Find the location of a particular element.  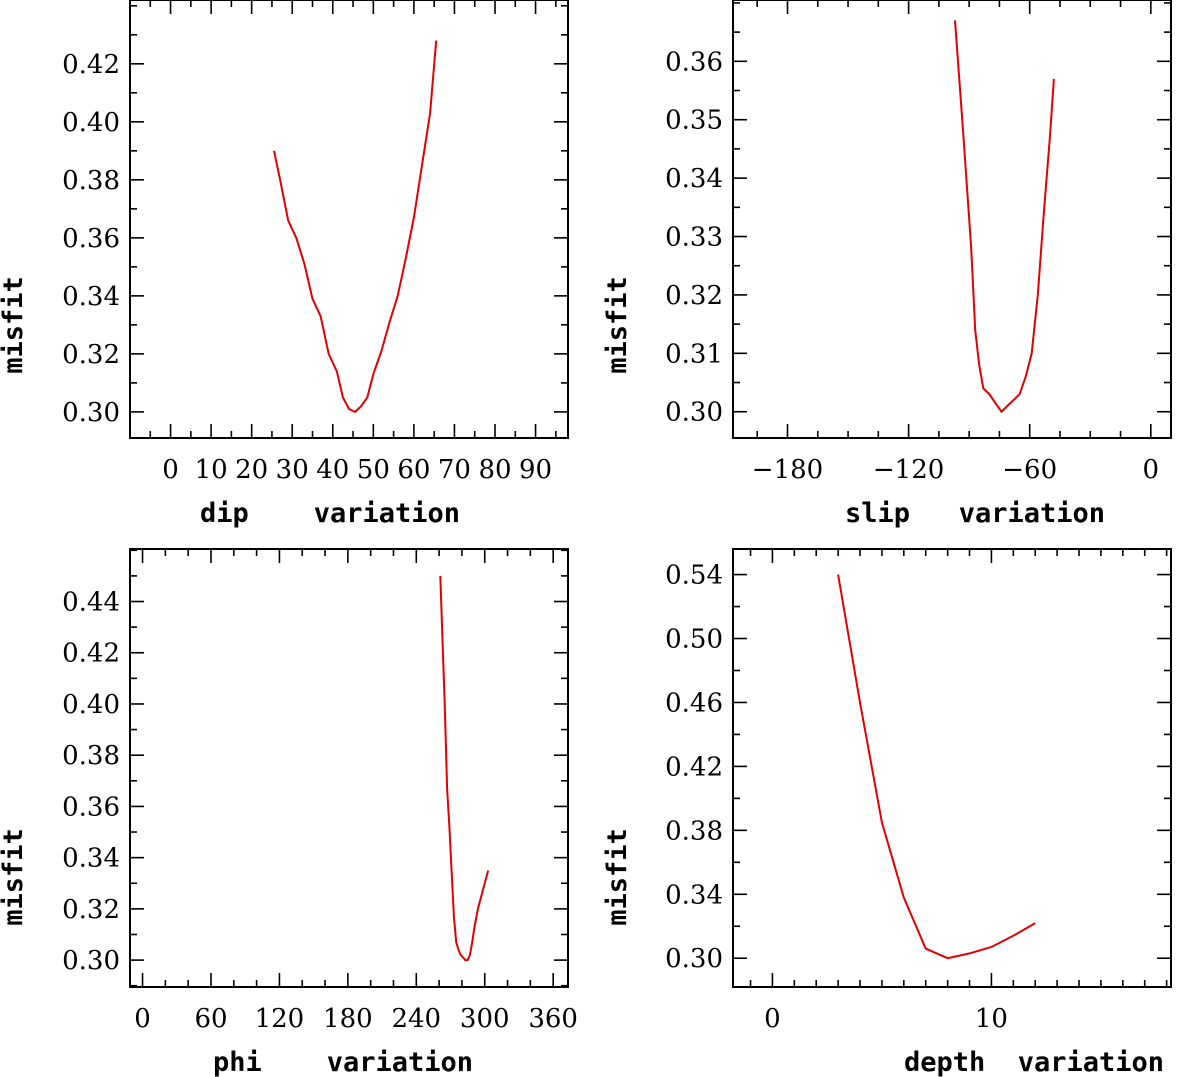

y-tick-label: 0.33 is located at coordinates (694, 238).